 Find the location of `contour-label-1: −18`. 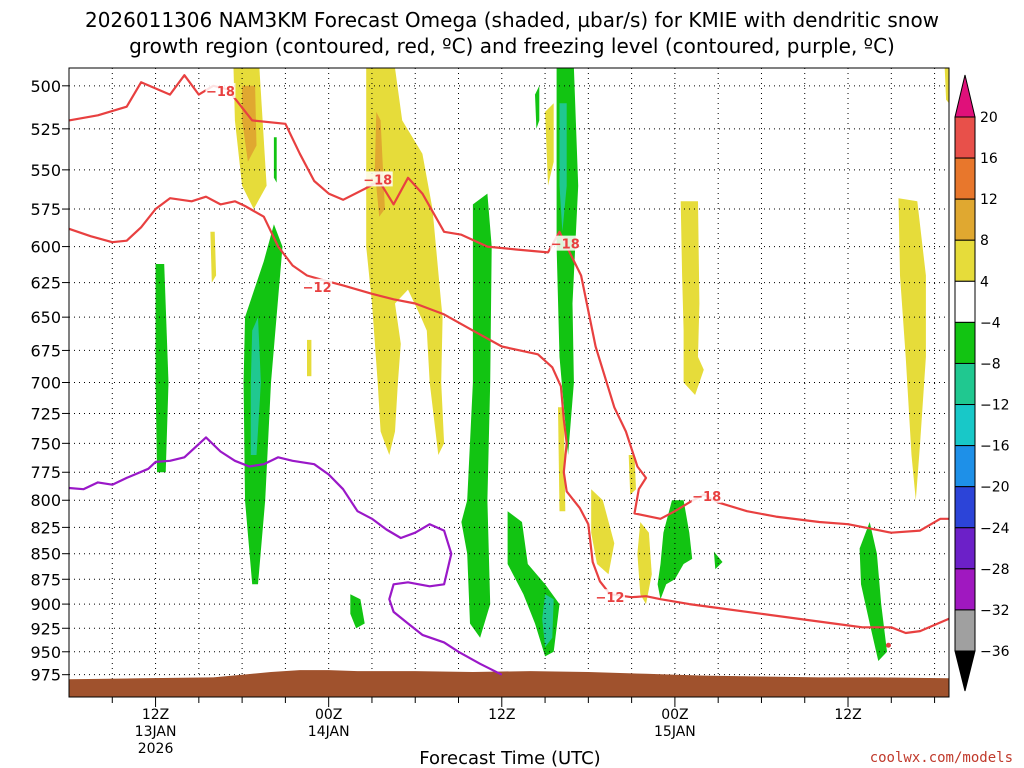

contour-label-1: −18 is located at coordinates (377, 180).